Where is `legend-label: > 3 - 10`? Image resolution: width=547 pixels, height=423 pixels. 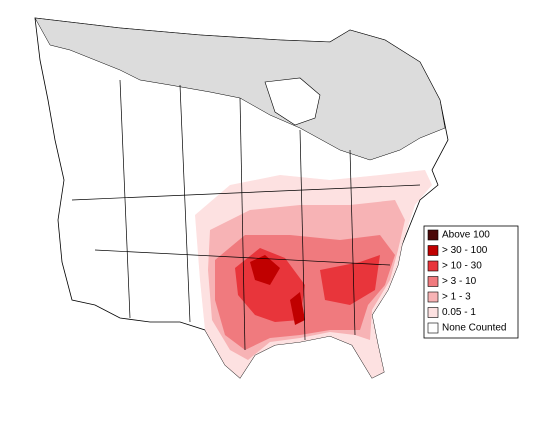 legend-label: > 3 - 10 is located at coordinates (459, 281).